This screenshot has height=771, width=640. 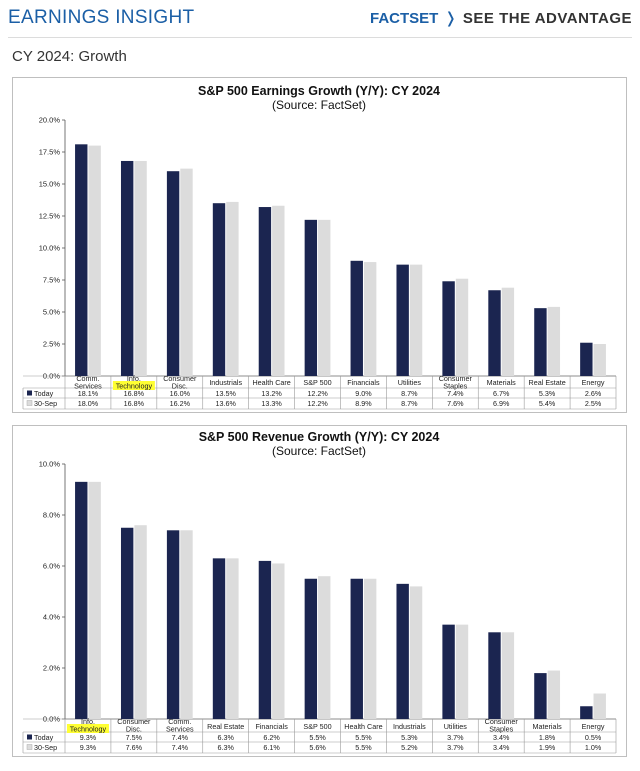 I want to click on data-label-today: 16.8%, so click(x=134, y=393).